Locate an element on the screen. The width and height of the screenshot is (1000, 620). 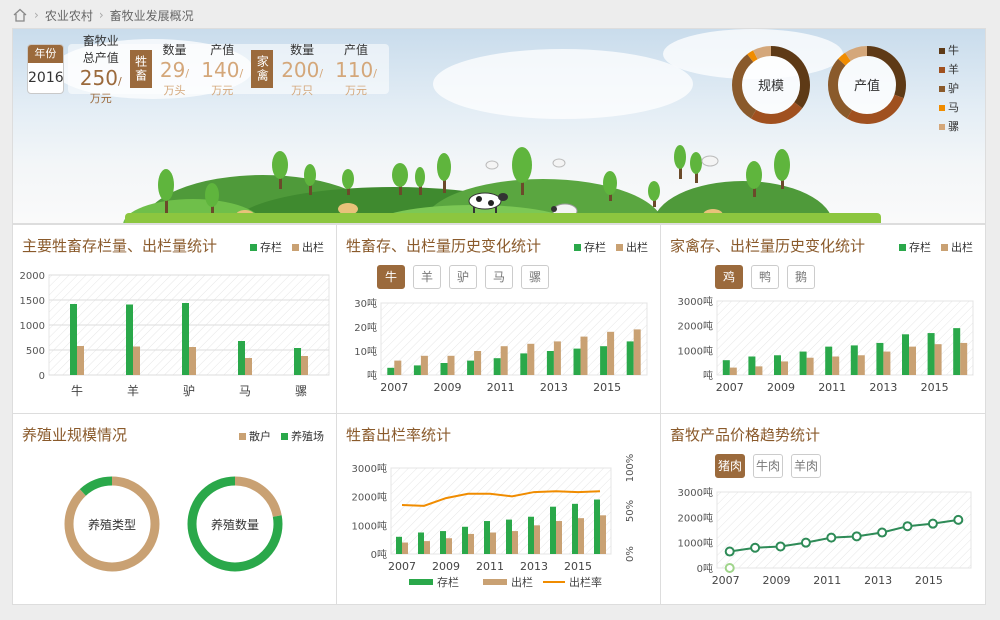
output-donut: 产值 is located at coordinates (867, 85).